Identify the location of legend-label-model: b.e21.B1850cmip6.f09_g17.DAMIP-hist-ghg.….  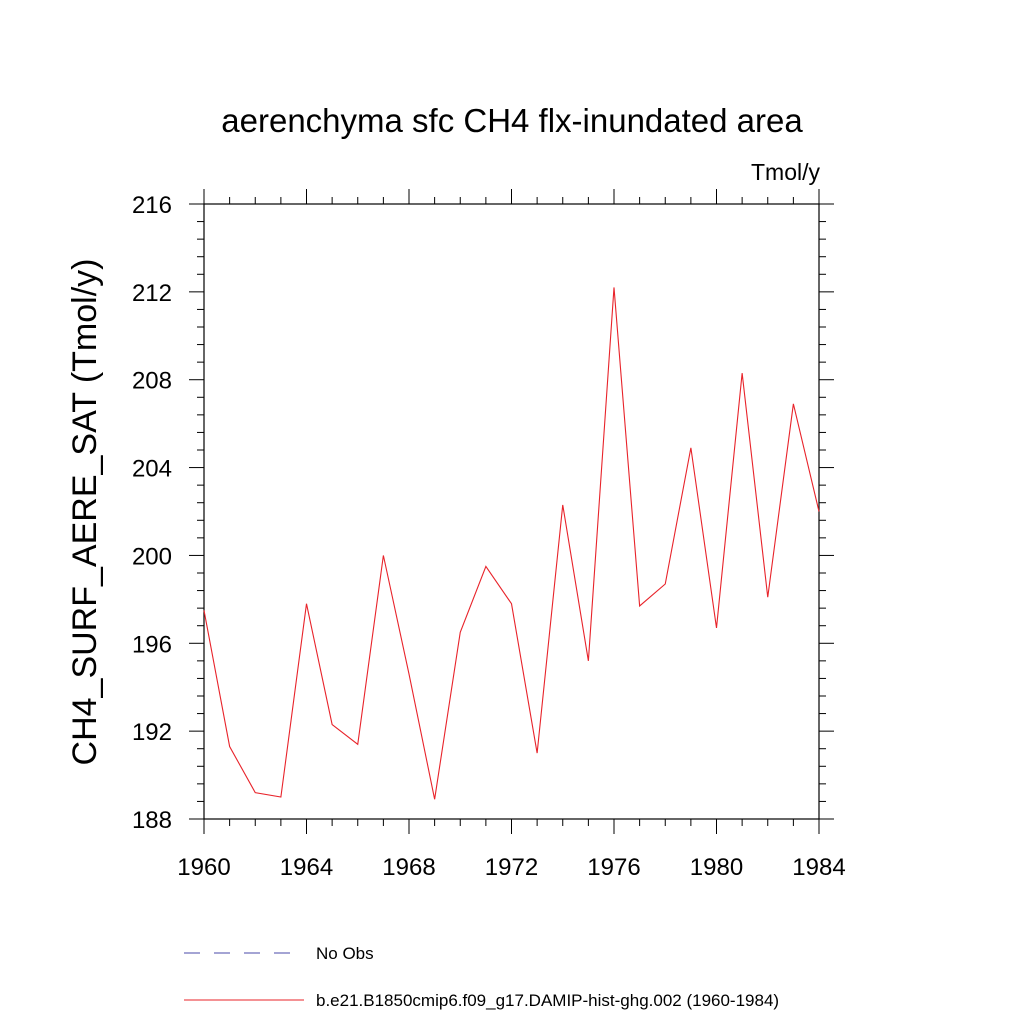
(547, 1000).